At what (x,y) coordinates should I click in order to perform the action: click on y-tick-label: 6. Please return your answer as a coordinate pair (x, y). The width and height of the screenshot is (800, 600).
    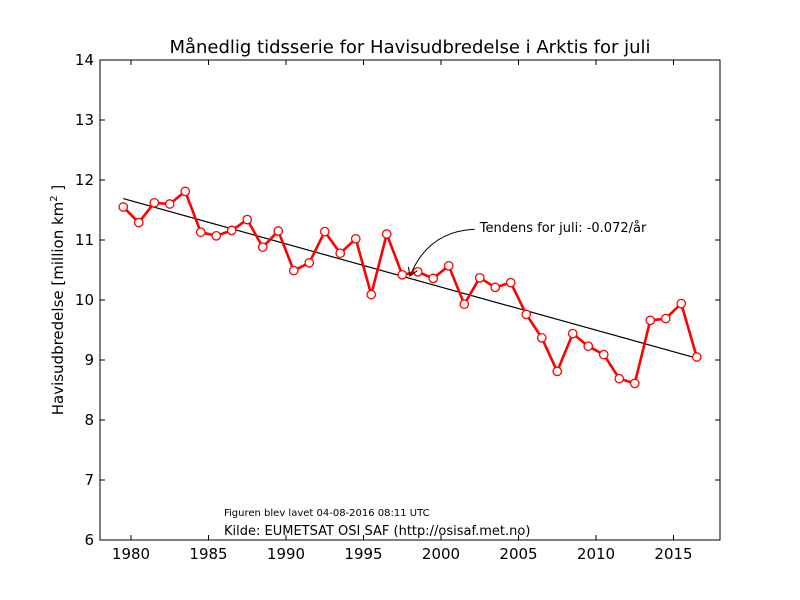
    Looking at the image, I should click on (89, 540).